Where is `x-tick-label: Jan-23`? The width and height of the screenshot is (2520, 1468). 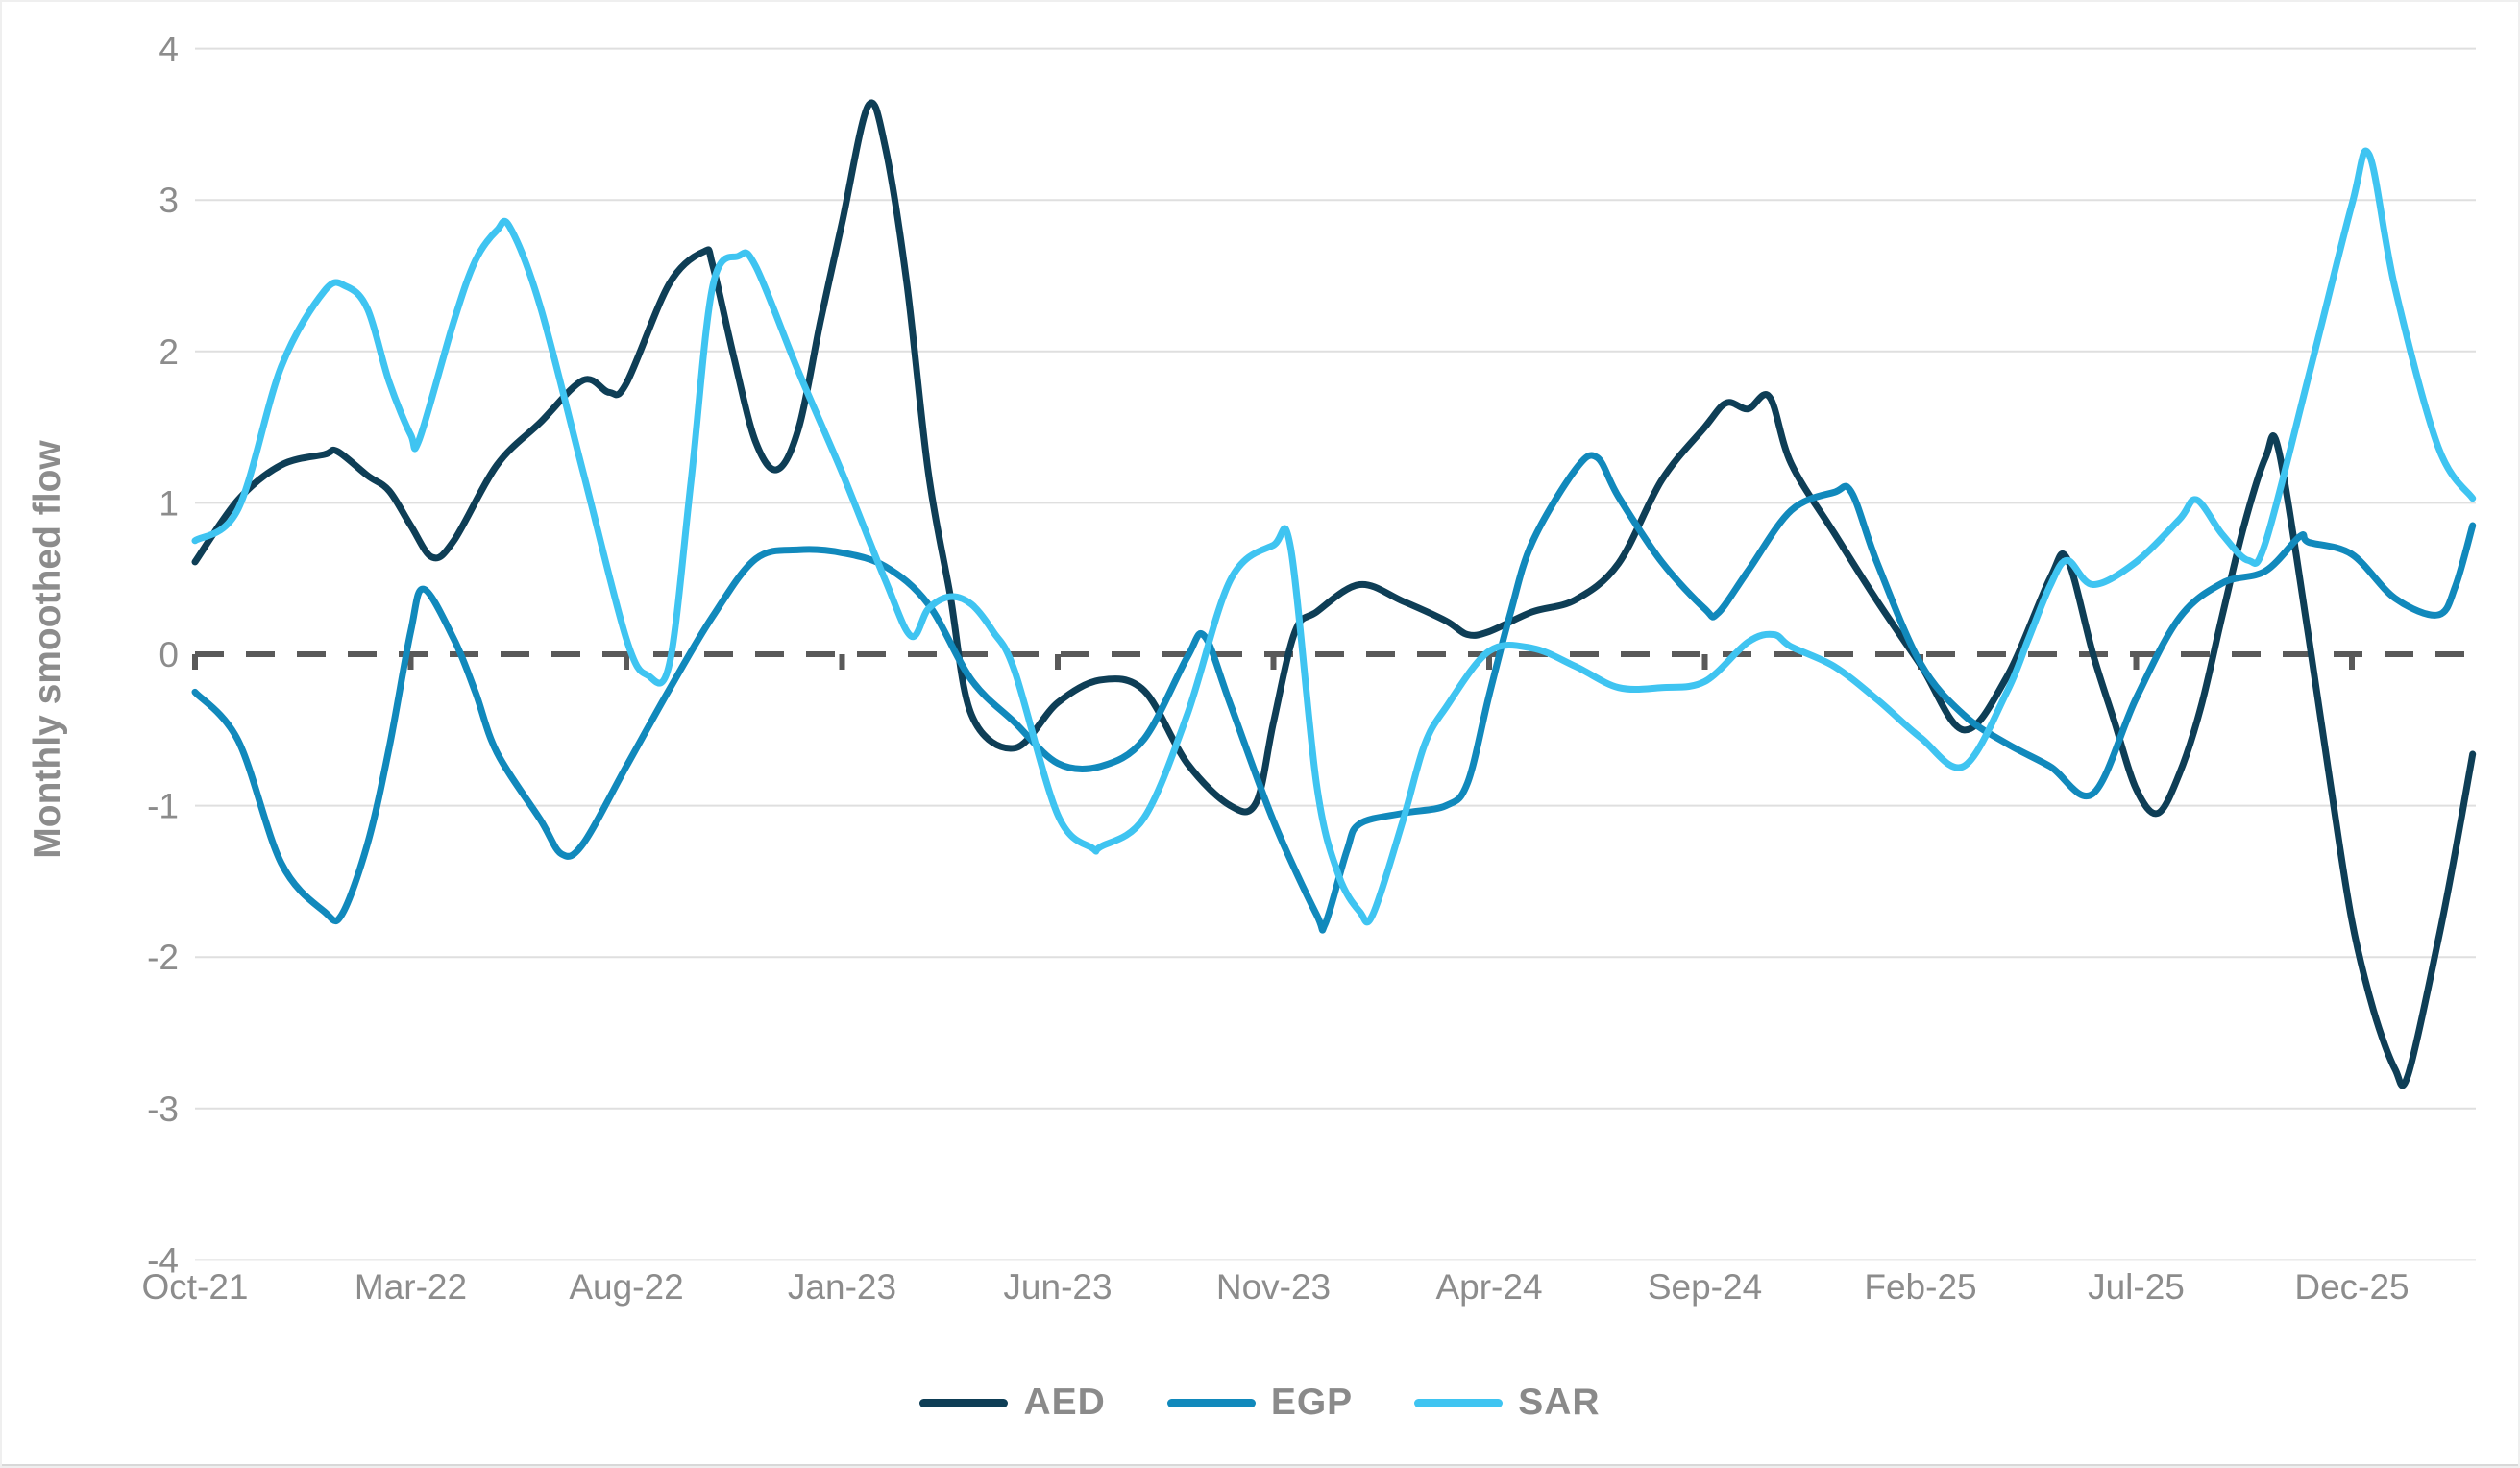
x-tick-label: Jan-23 is located at coordinates (842, 1287).